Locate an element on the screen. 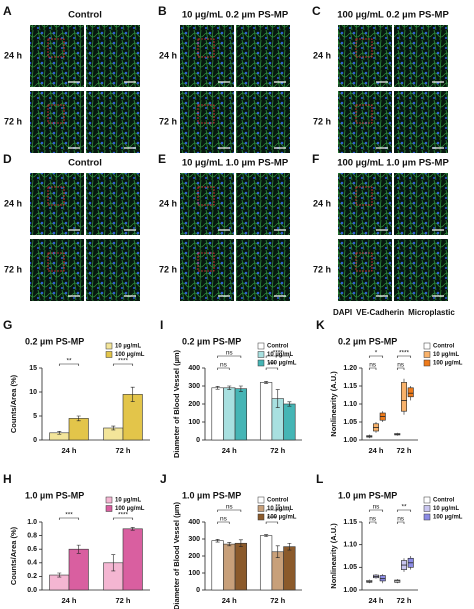 This screenshot has height=609, width=474. panel-label: A is located at coordinates (7, 11).